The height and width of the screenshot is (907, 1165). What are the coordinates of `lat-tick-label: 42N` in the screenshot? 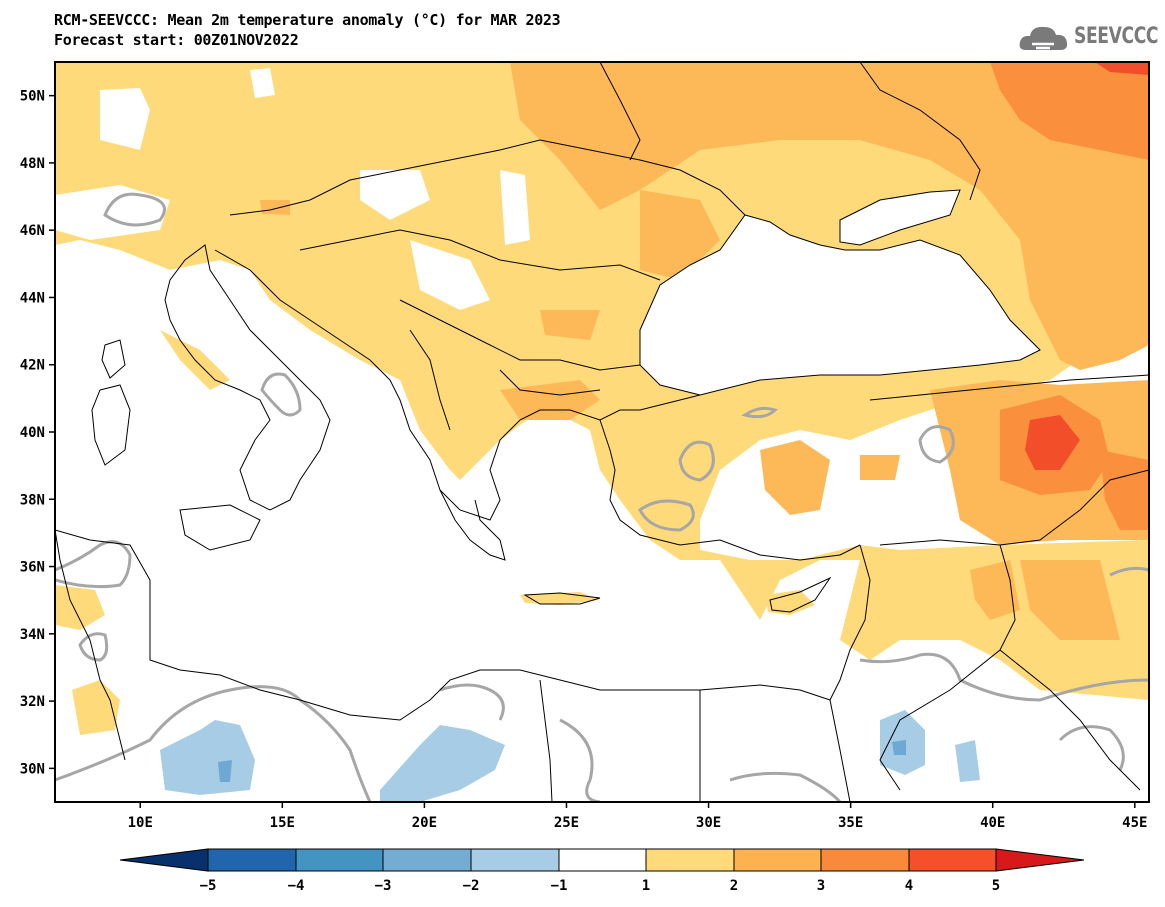 It's located at (32, 366).